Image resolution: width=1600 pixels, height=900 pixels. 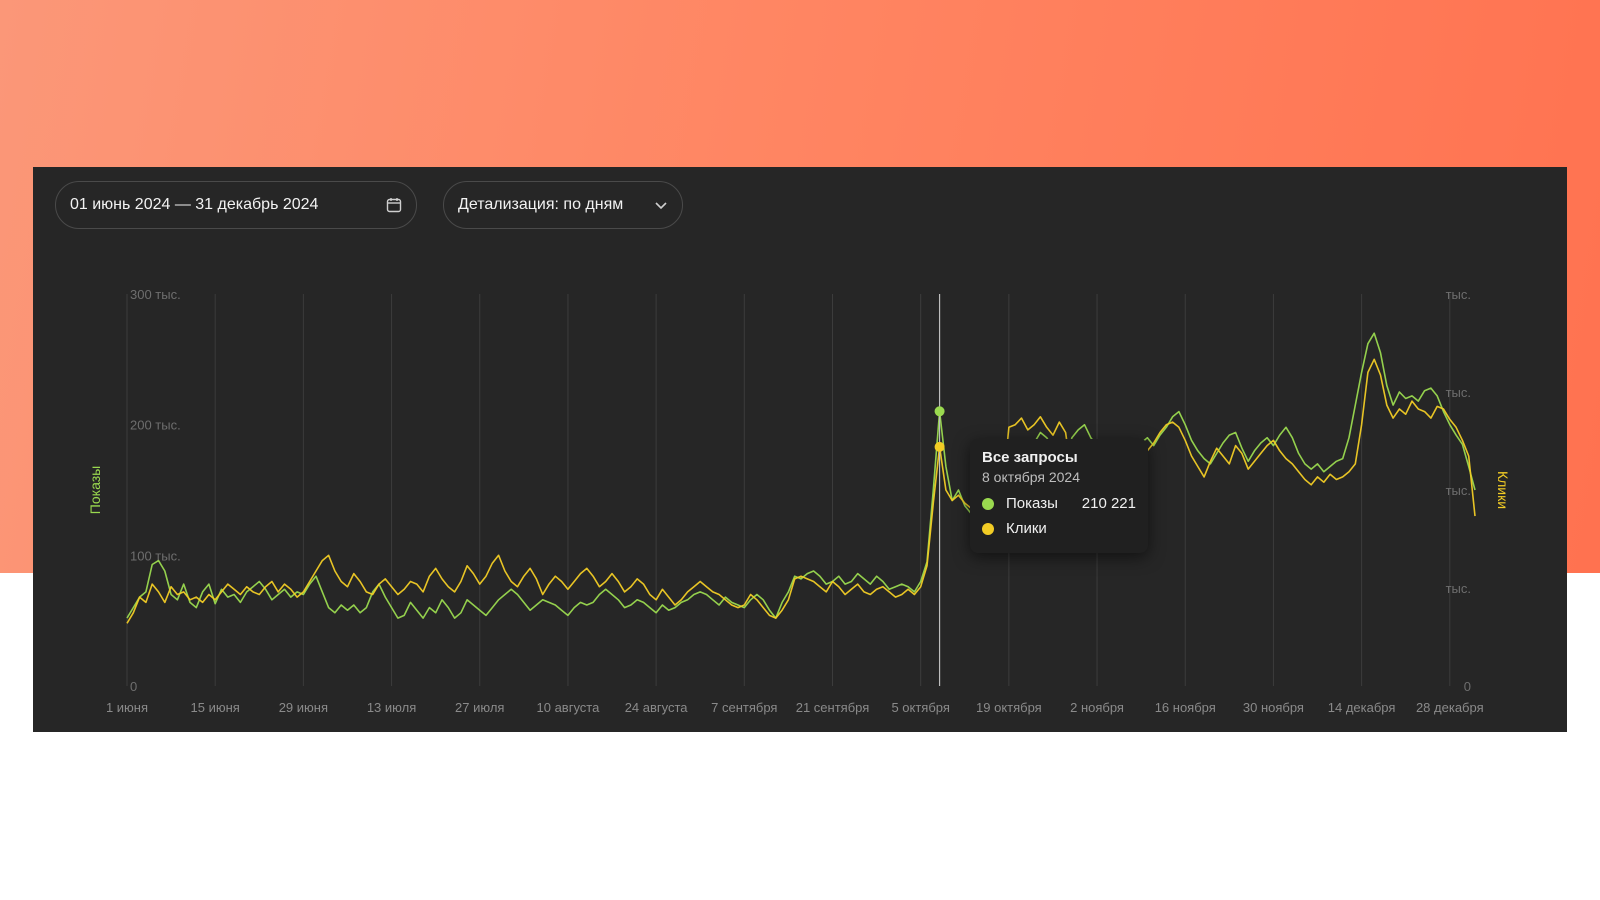 I want to click on x-tick-label: 14 декабря, so click(x=1362, y=707).